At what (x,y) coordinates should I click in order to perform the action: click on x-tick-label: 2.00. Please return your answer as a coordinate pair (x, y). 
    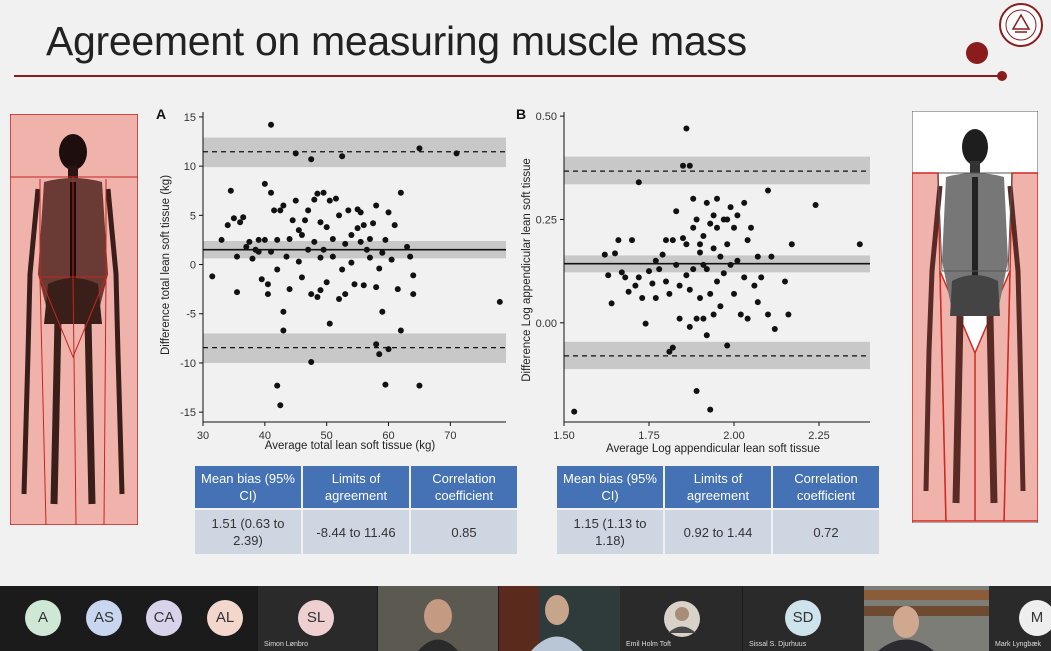
    Looking at the image, I should click on (733, 436).